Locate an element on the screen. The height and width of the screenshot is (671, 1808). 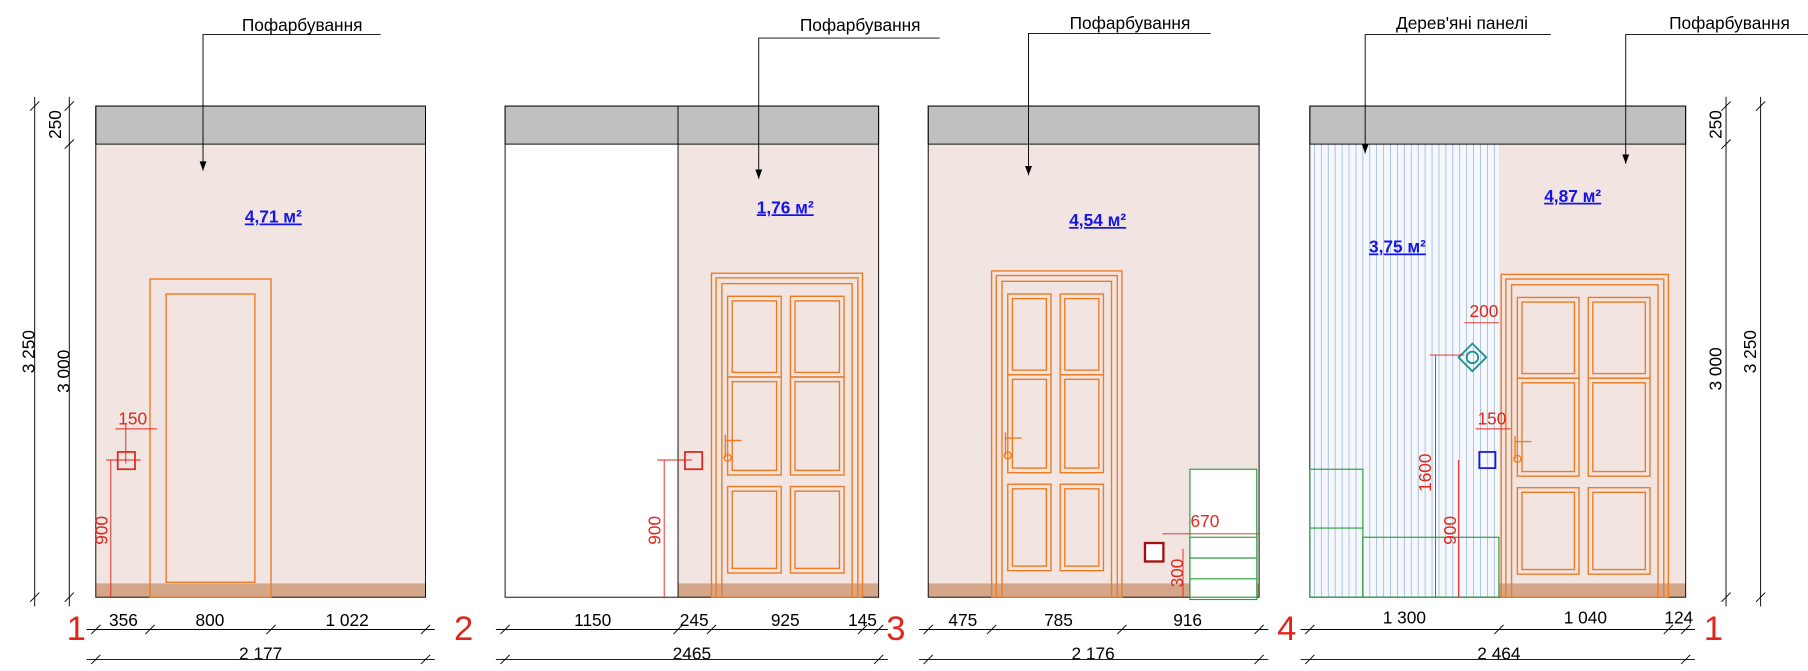
marker: 3 is located at coordinates (895, 629).